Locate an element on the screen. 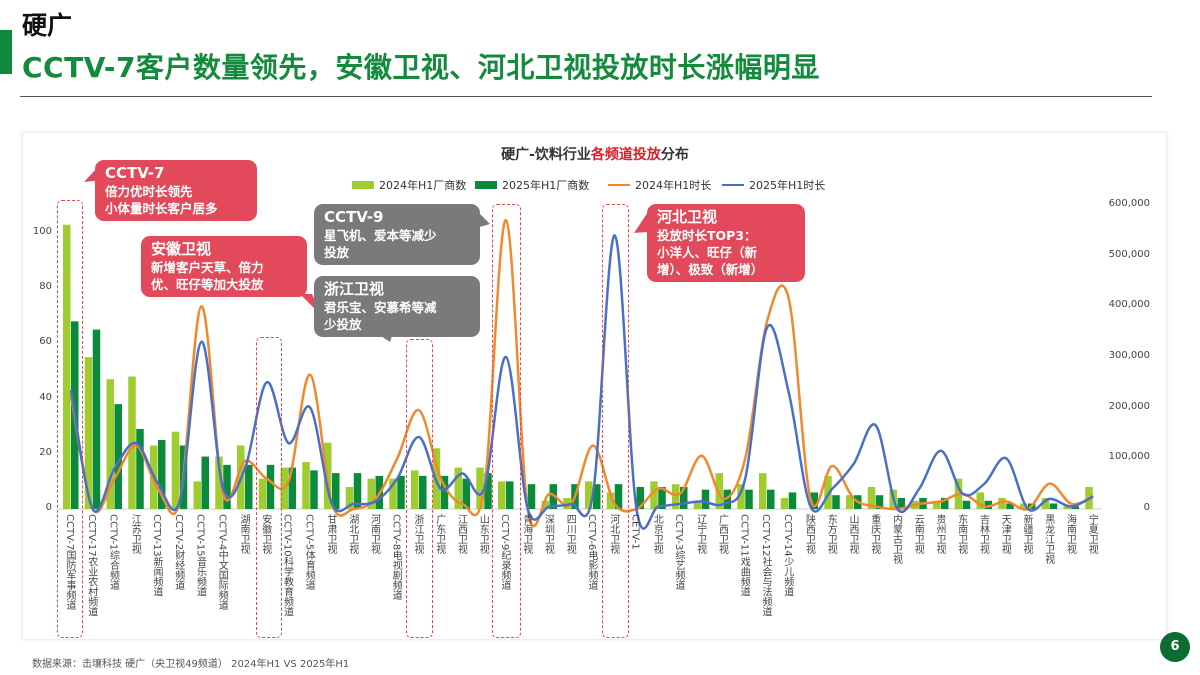 The width and height of the screenshot is (1200, 675). page-number: 6 is located at coordinates (1175, 647).